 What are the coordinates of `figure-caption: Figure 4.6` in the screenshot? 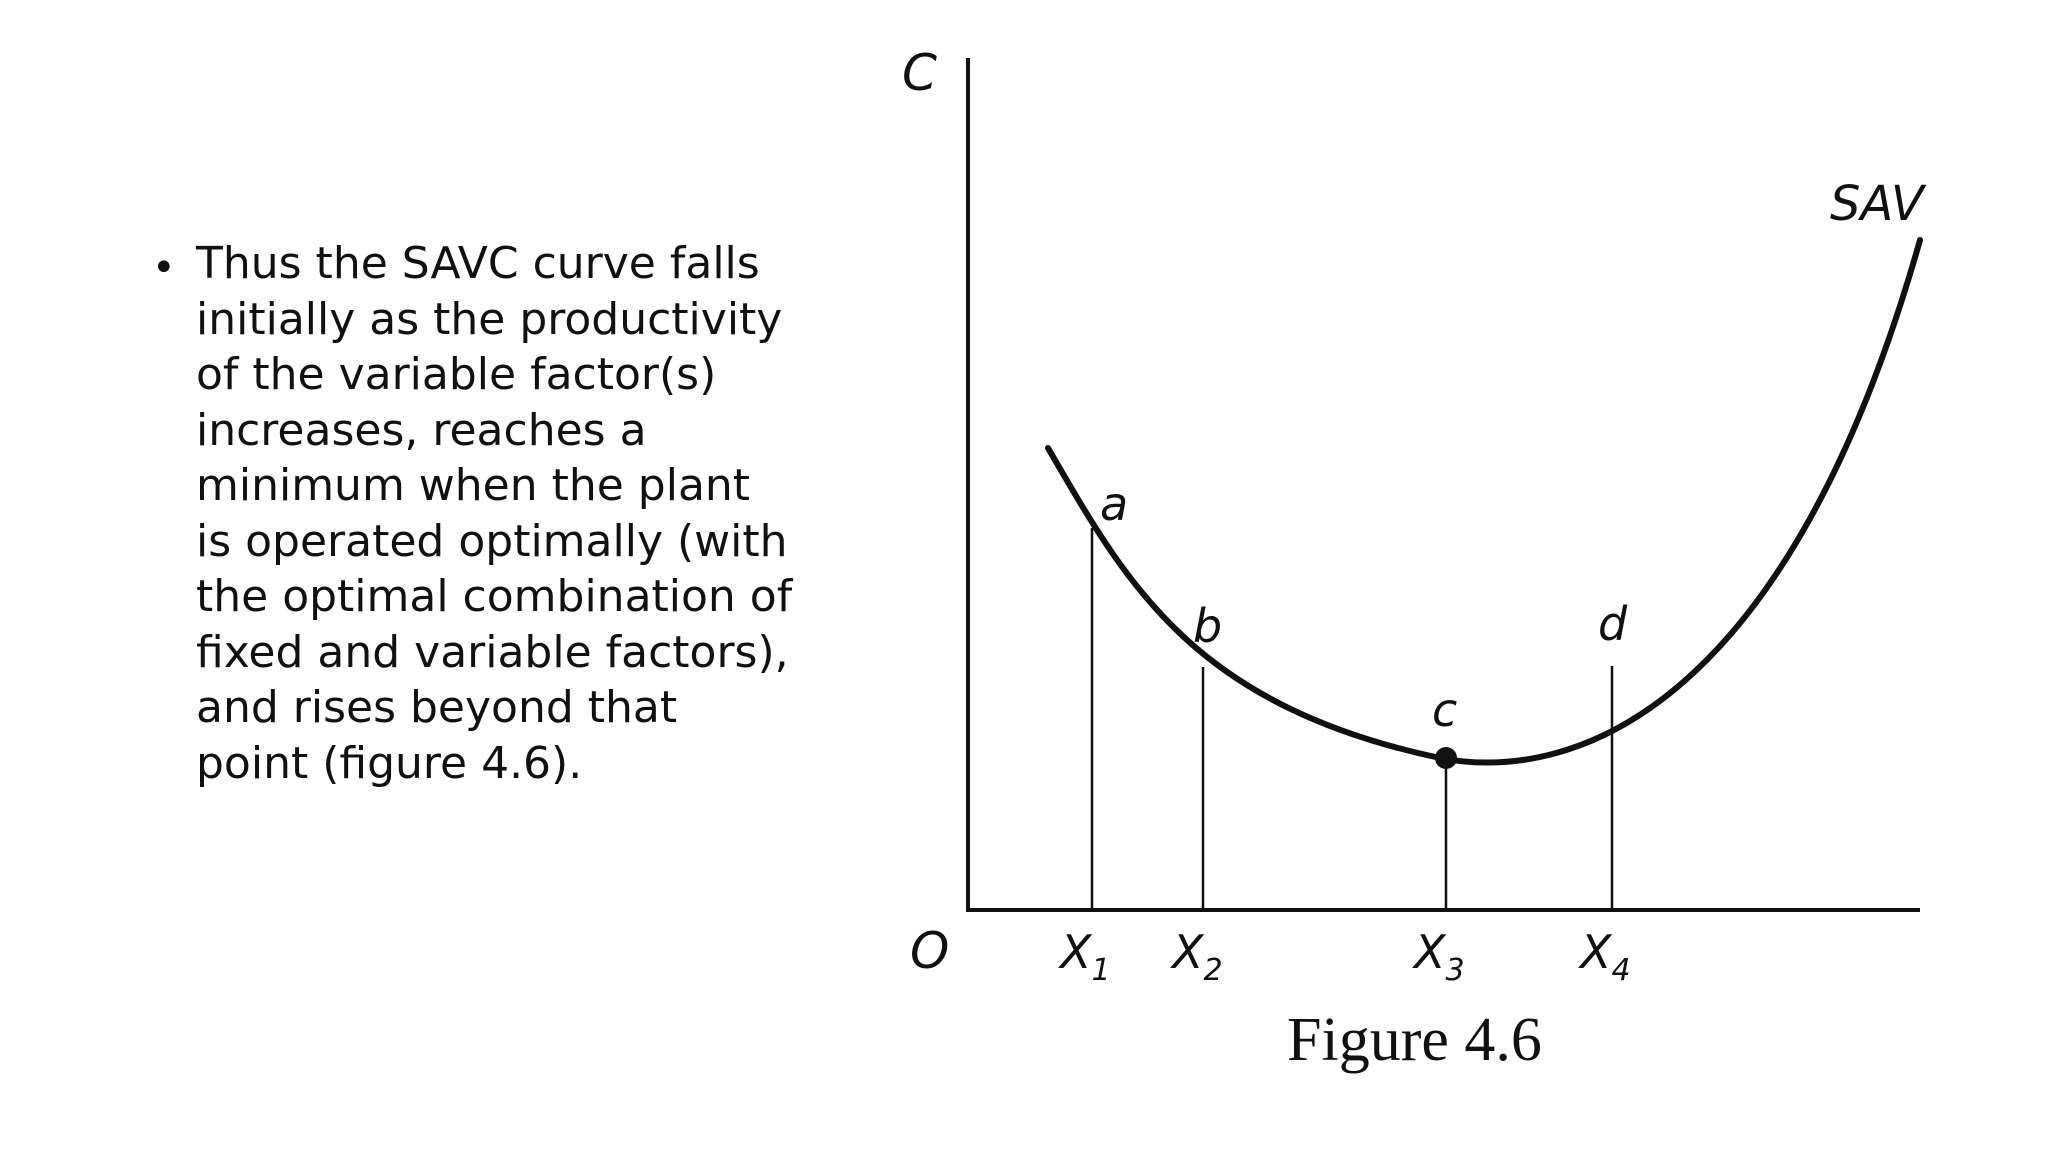 It's located at (1414, 1040).